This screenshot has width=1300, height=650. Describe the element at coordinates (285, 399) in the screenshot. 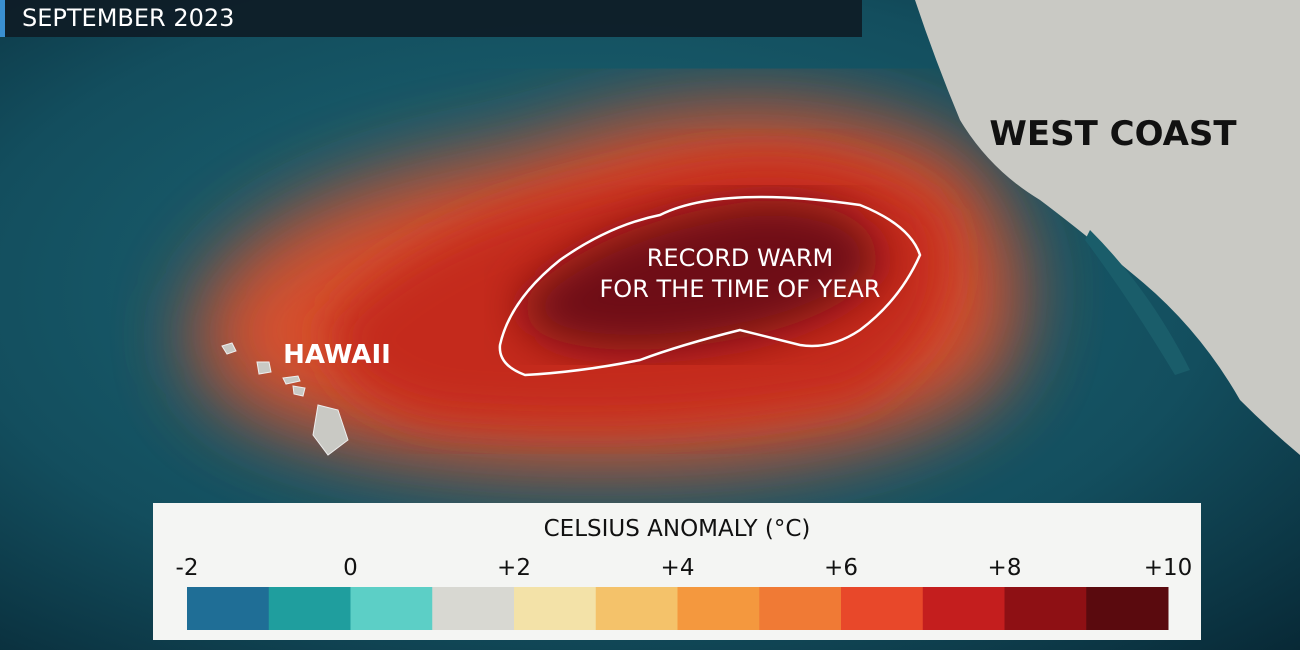

I see `islands` at that location.